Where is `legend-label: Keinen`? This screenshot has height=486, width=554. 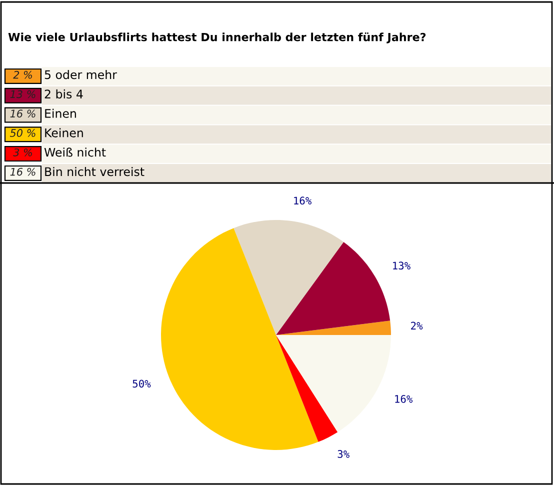 legend-label: Keinen is located at coordinates (64, 133).